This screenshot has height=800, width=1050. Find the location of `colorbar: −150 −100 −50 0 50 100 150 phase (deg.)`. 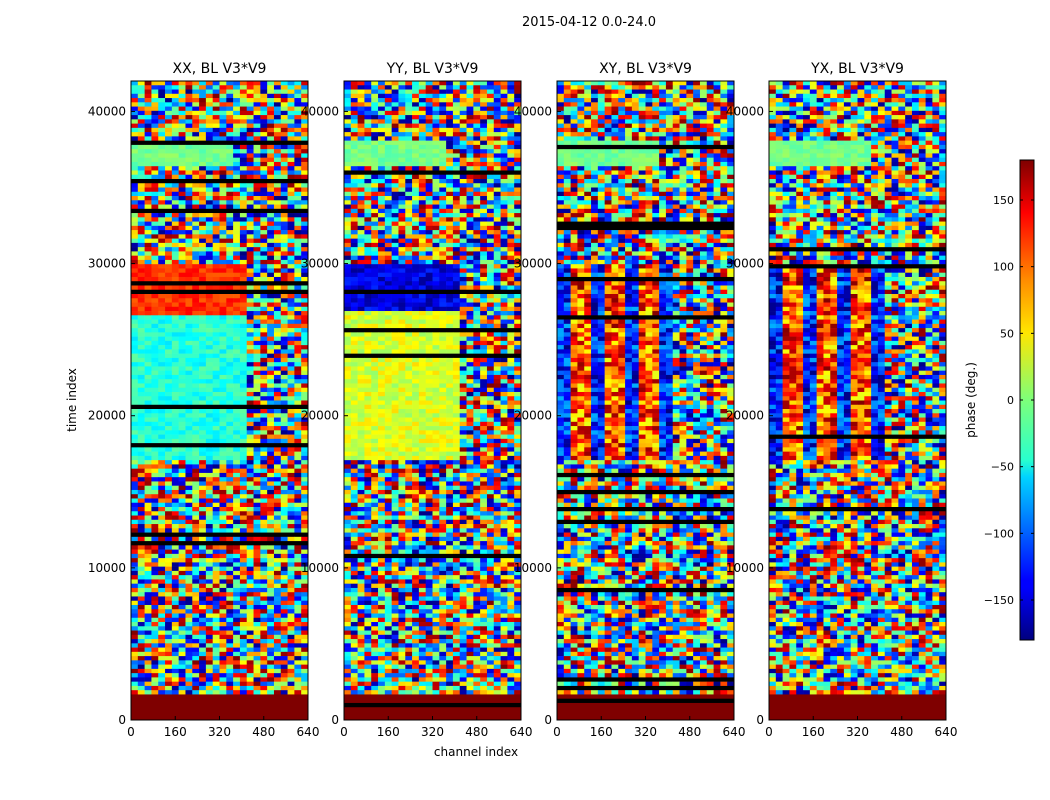

colorbar: −150 −100 −50 0 50 100 150 phase (deg.) is located at coordinates (999, 400).